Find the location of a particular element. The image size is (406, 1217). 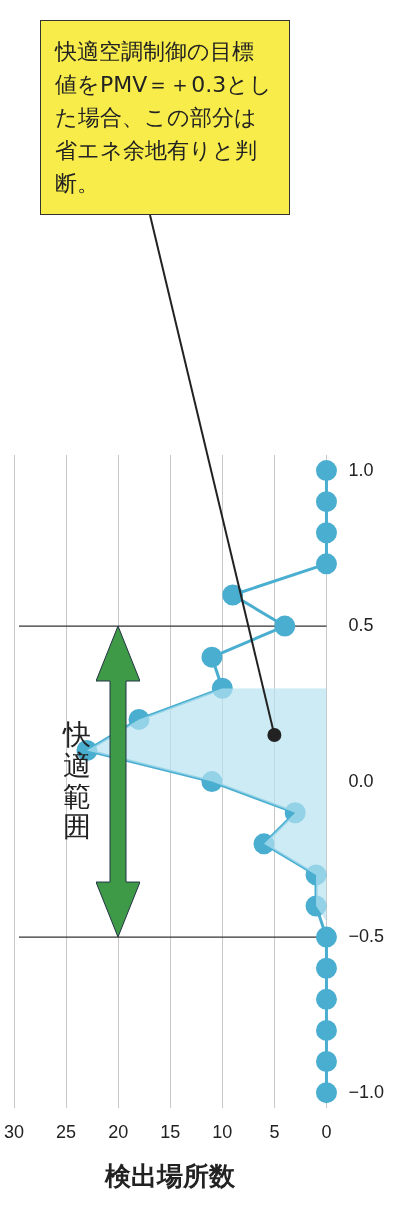

y-tick-label: −1.0 is located at coordinates (366, 1091).